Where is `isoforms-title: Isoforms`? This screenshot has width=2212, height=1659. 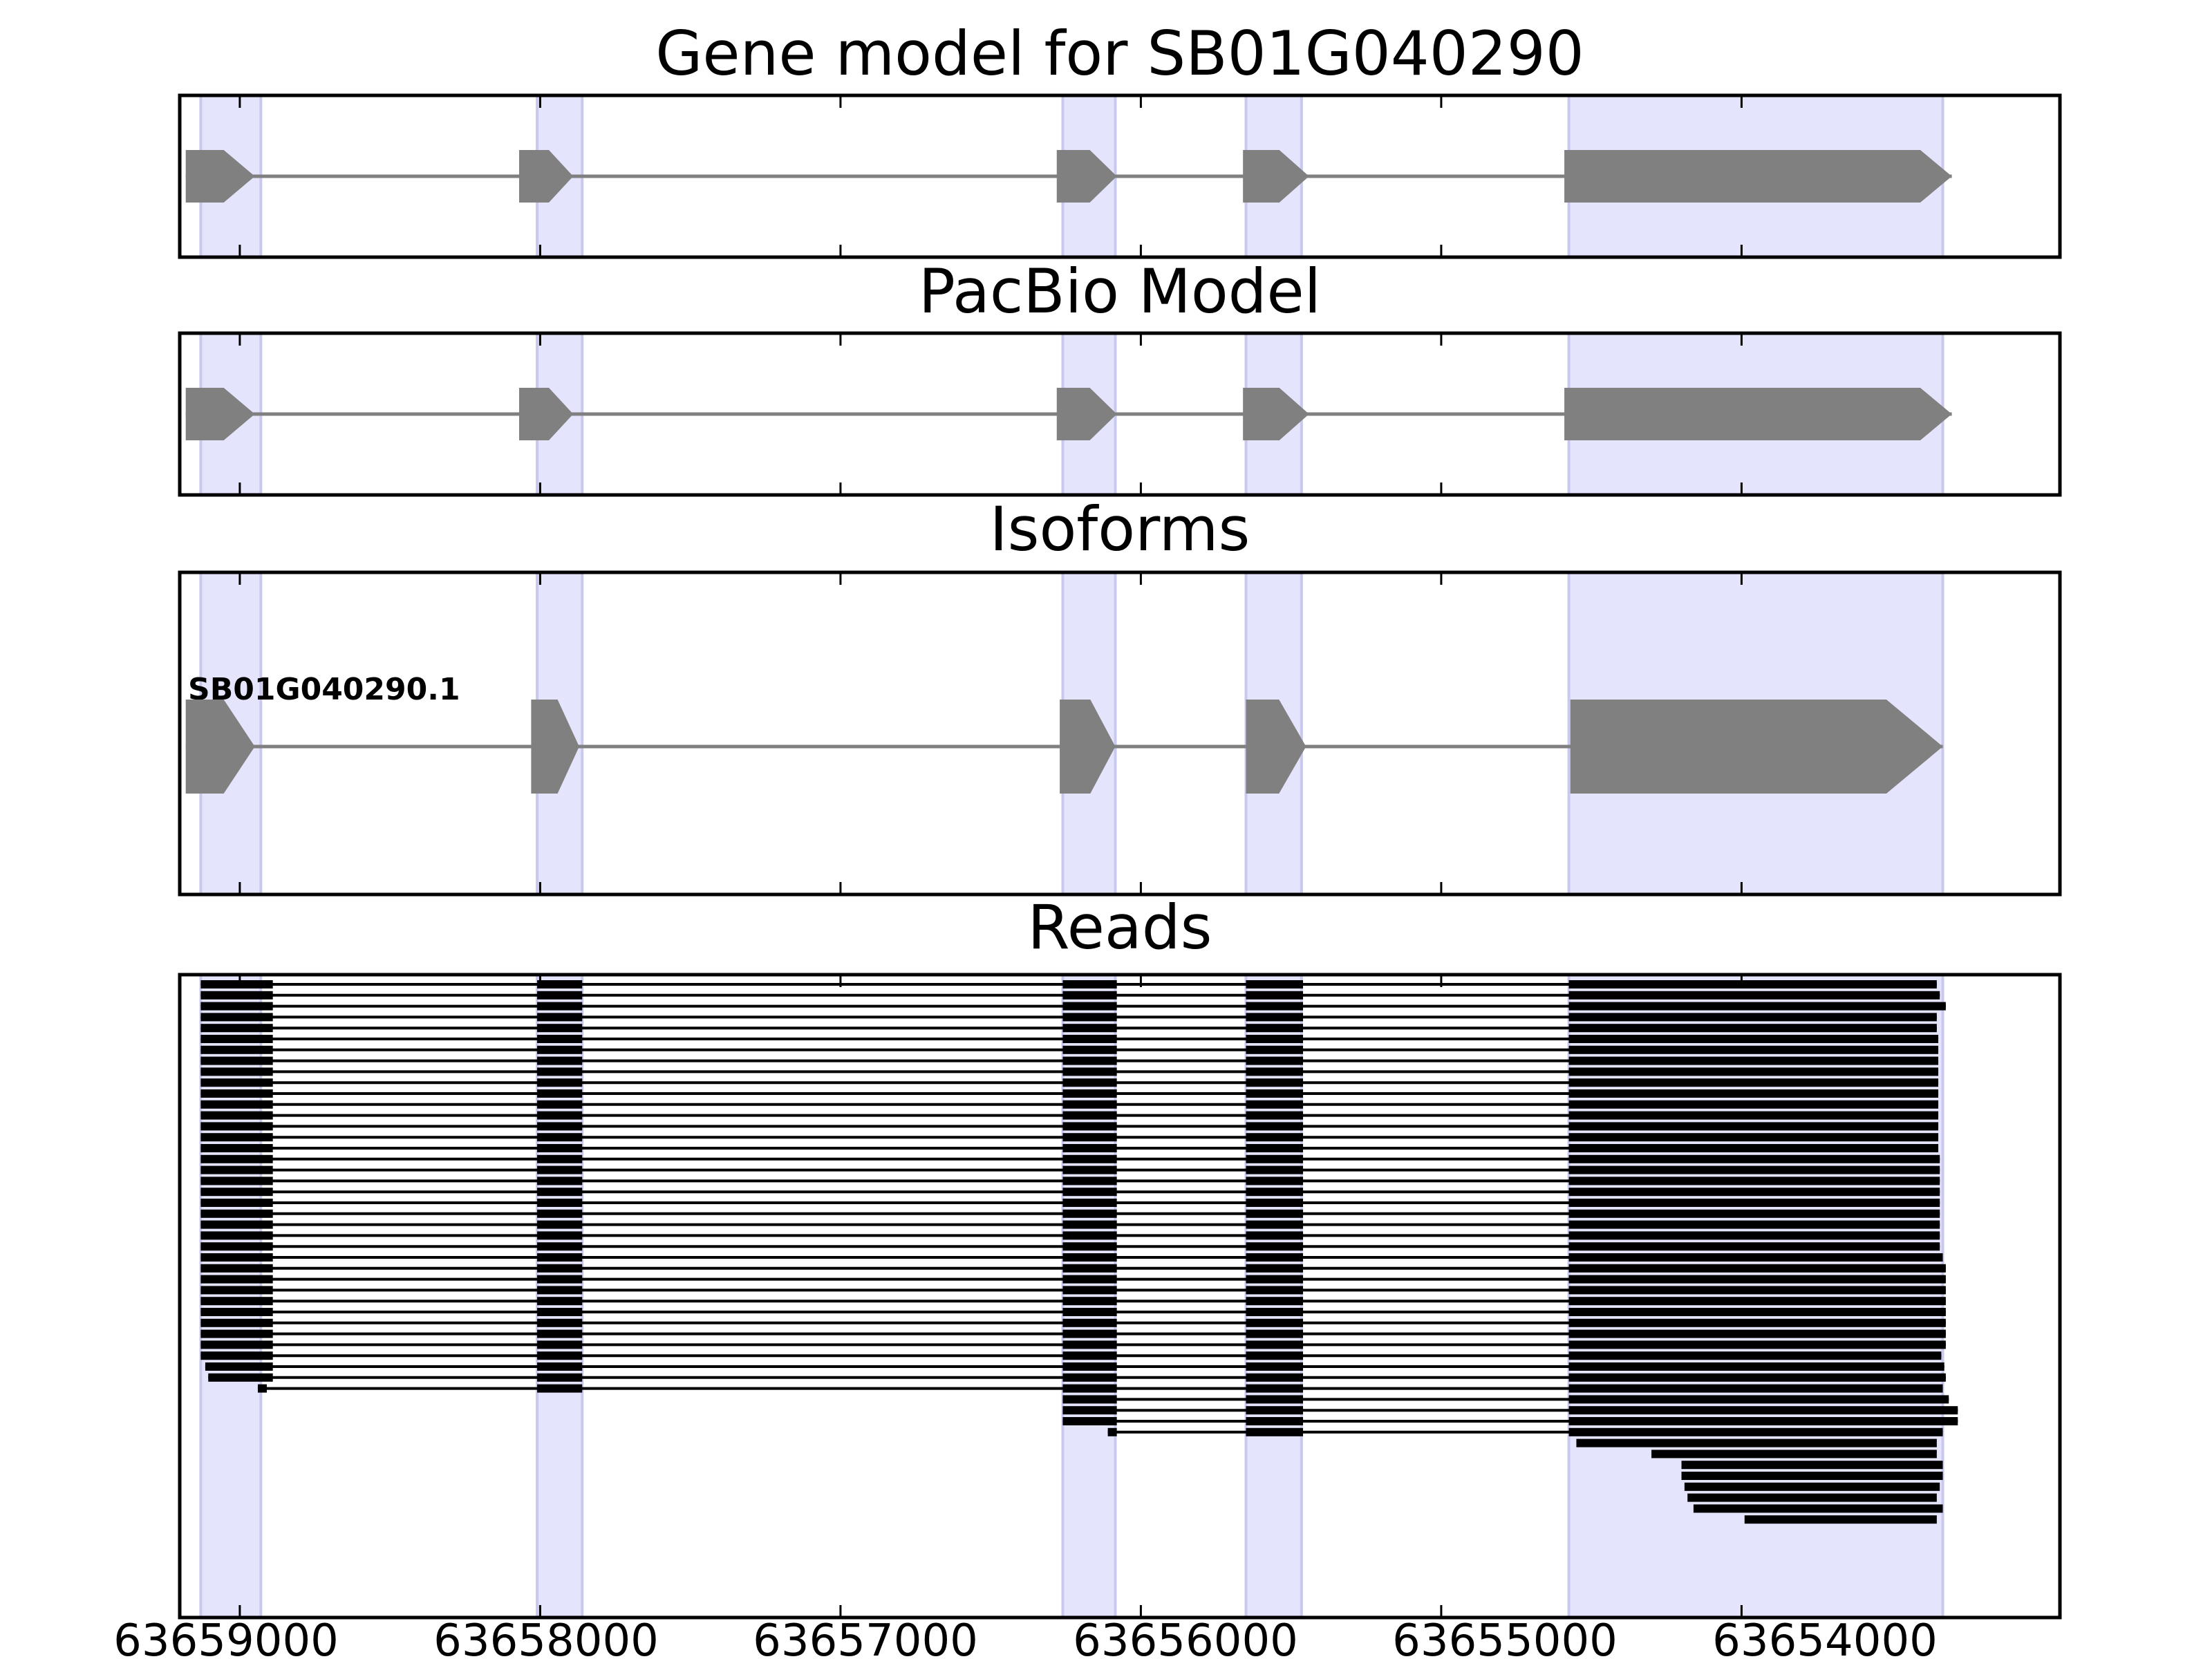
isoforms-title: Isoforms is located at coordinates (1120, 529).